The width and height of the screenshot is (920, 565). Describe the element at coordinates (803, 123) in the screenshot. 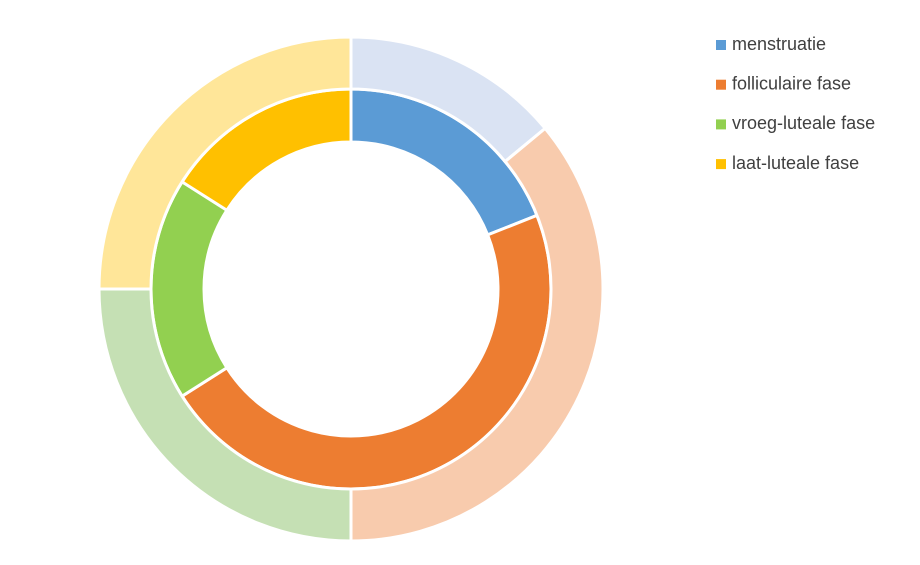

I see `legend-label: vroeg-luteale fase` at that location.